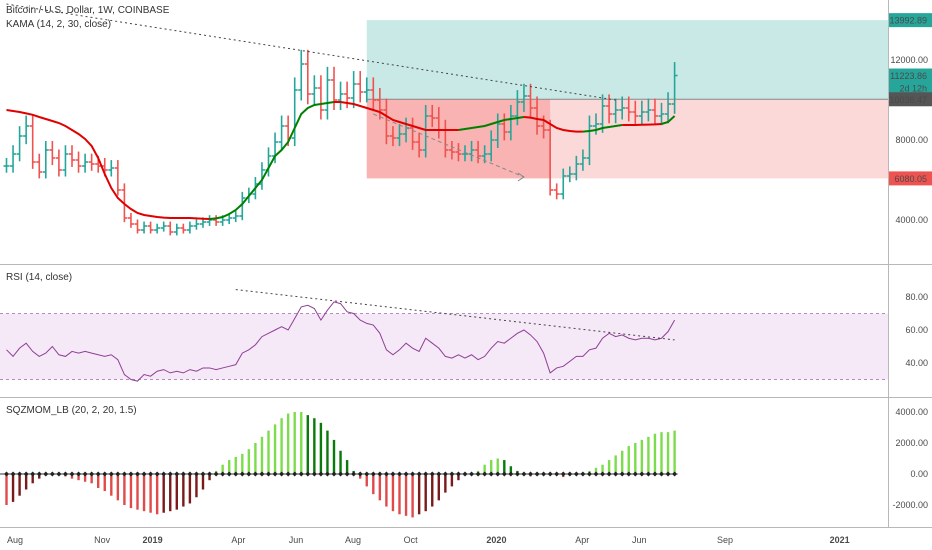 The image size is (932, 550). I want to click on profit-zone, so click(627, 60).